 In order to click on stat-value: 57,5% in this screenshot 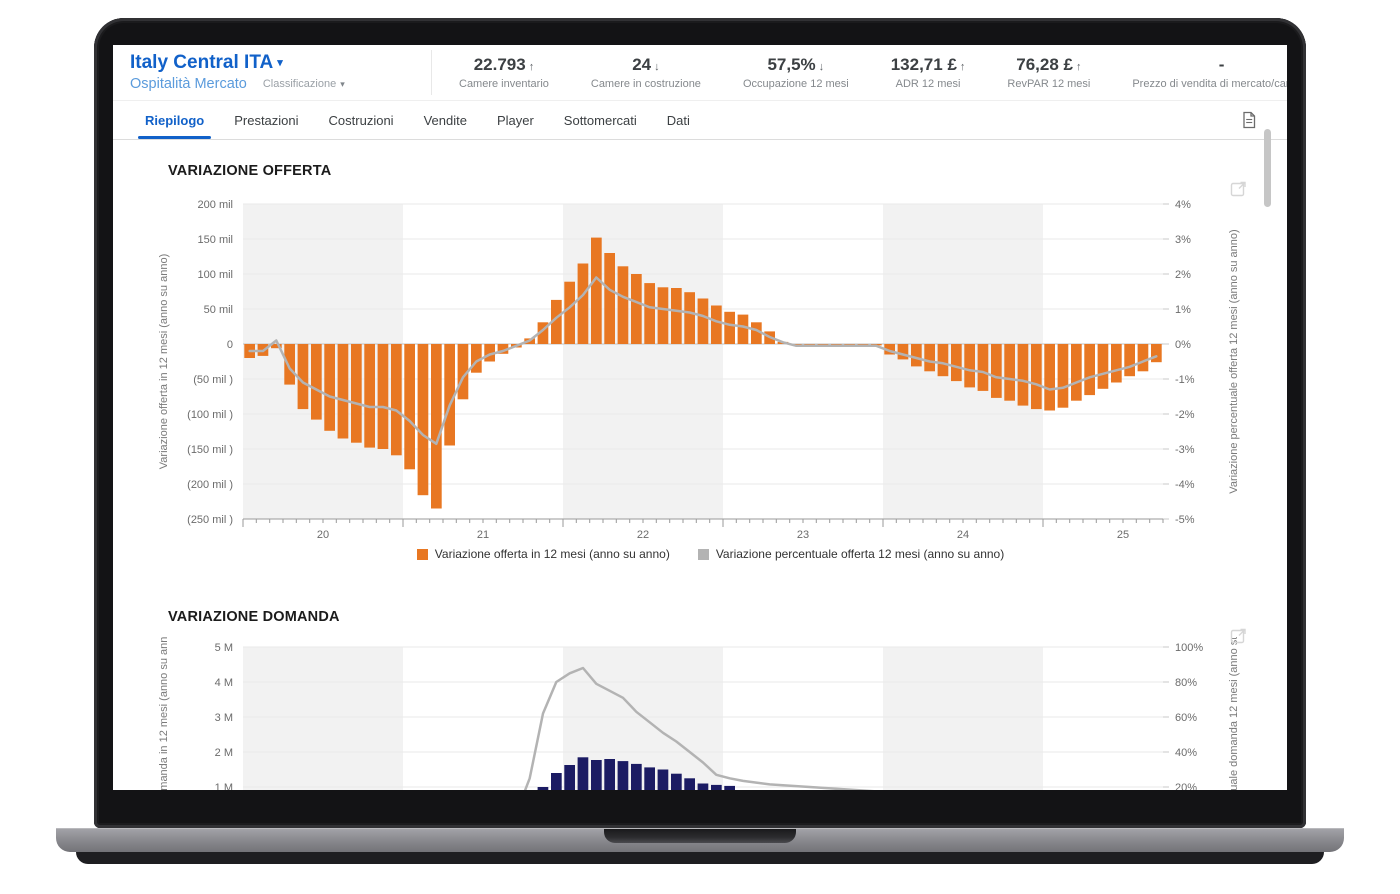, I will do `click(791, 64)`.